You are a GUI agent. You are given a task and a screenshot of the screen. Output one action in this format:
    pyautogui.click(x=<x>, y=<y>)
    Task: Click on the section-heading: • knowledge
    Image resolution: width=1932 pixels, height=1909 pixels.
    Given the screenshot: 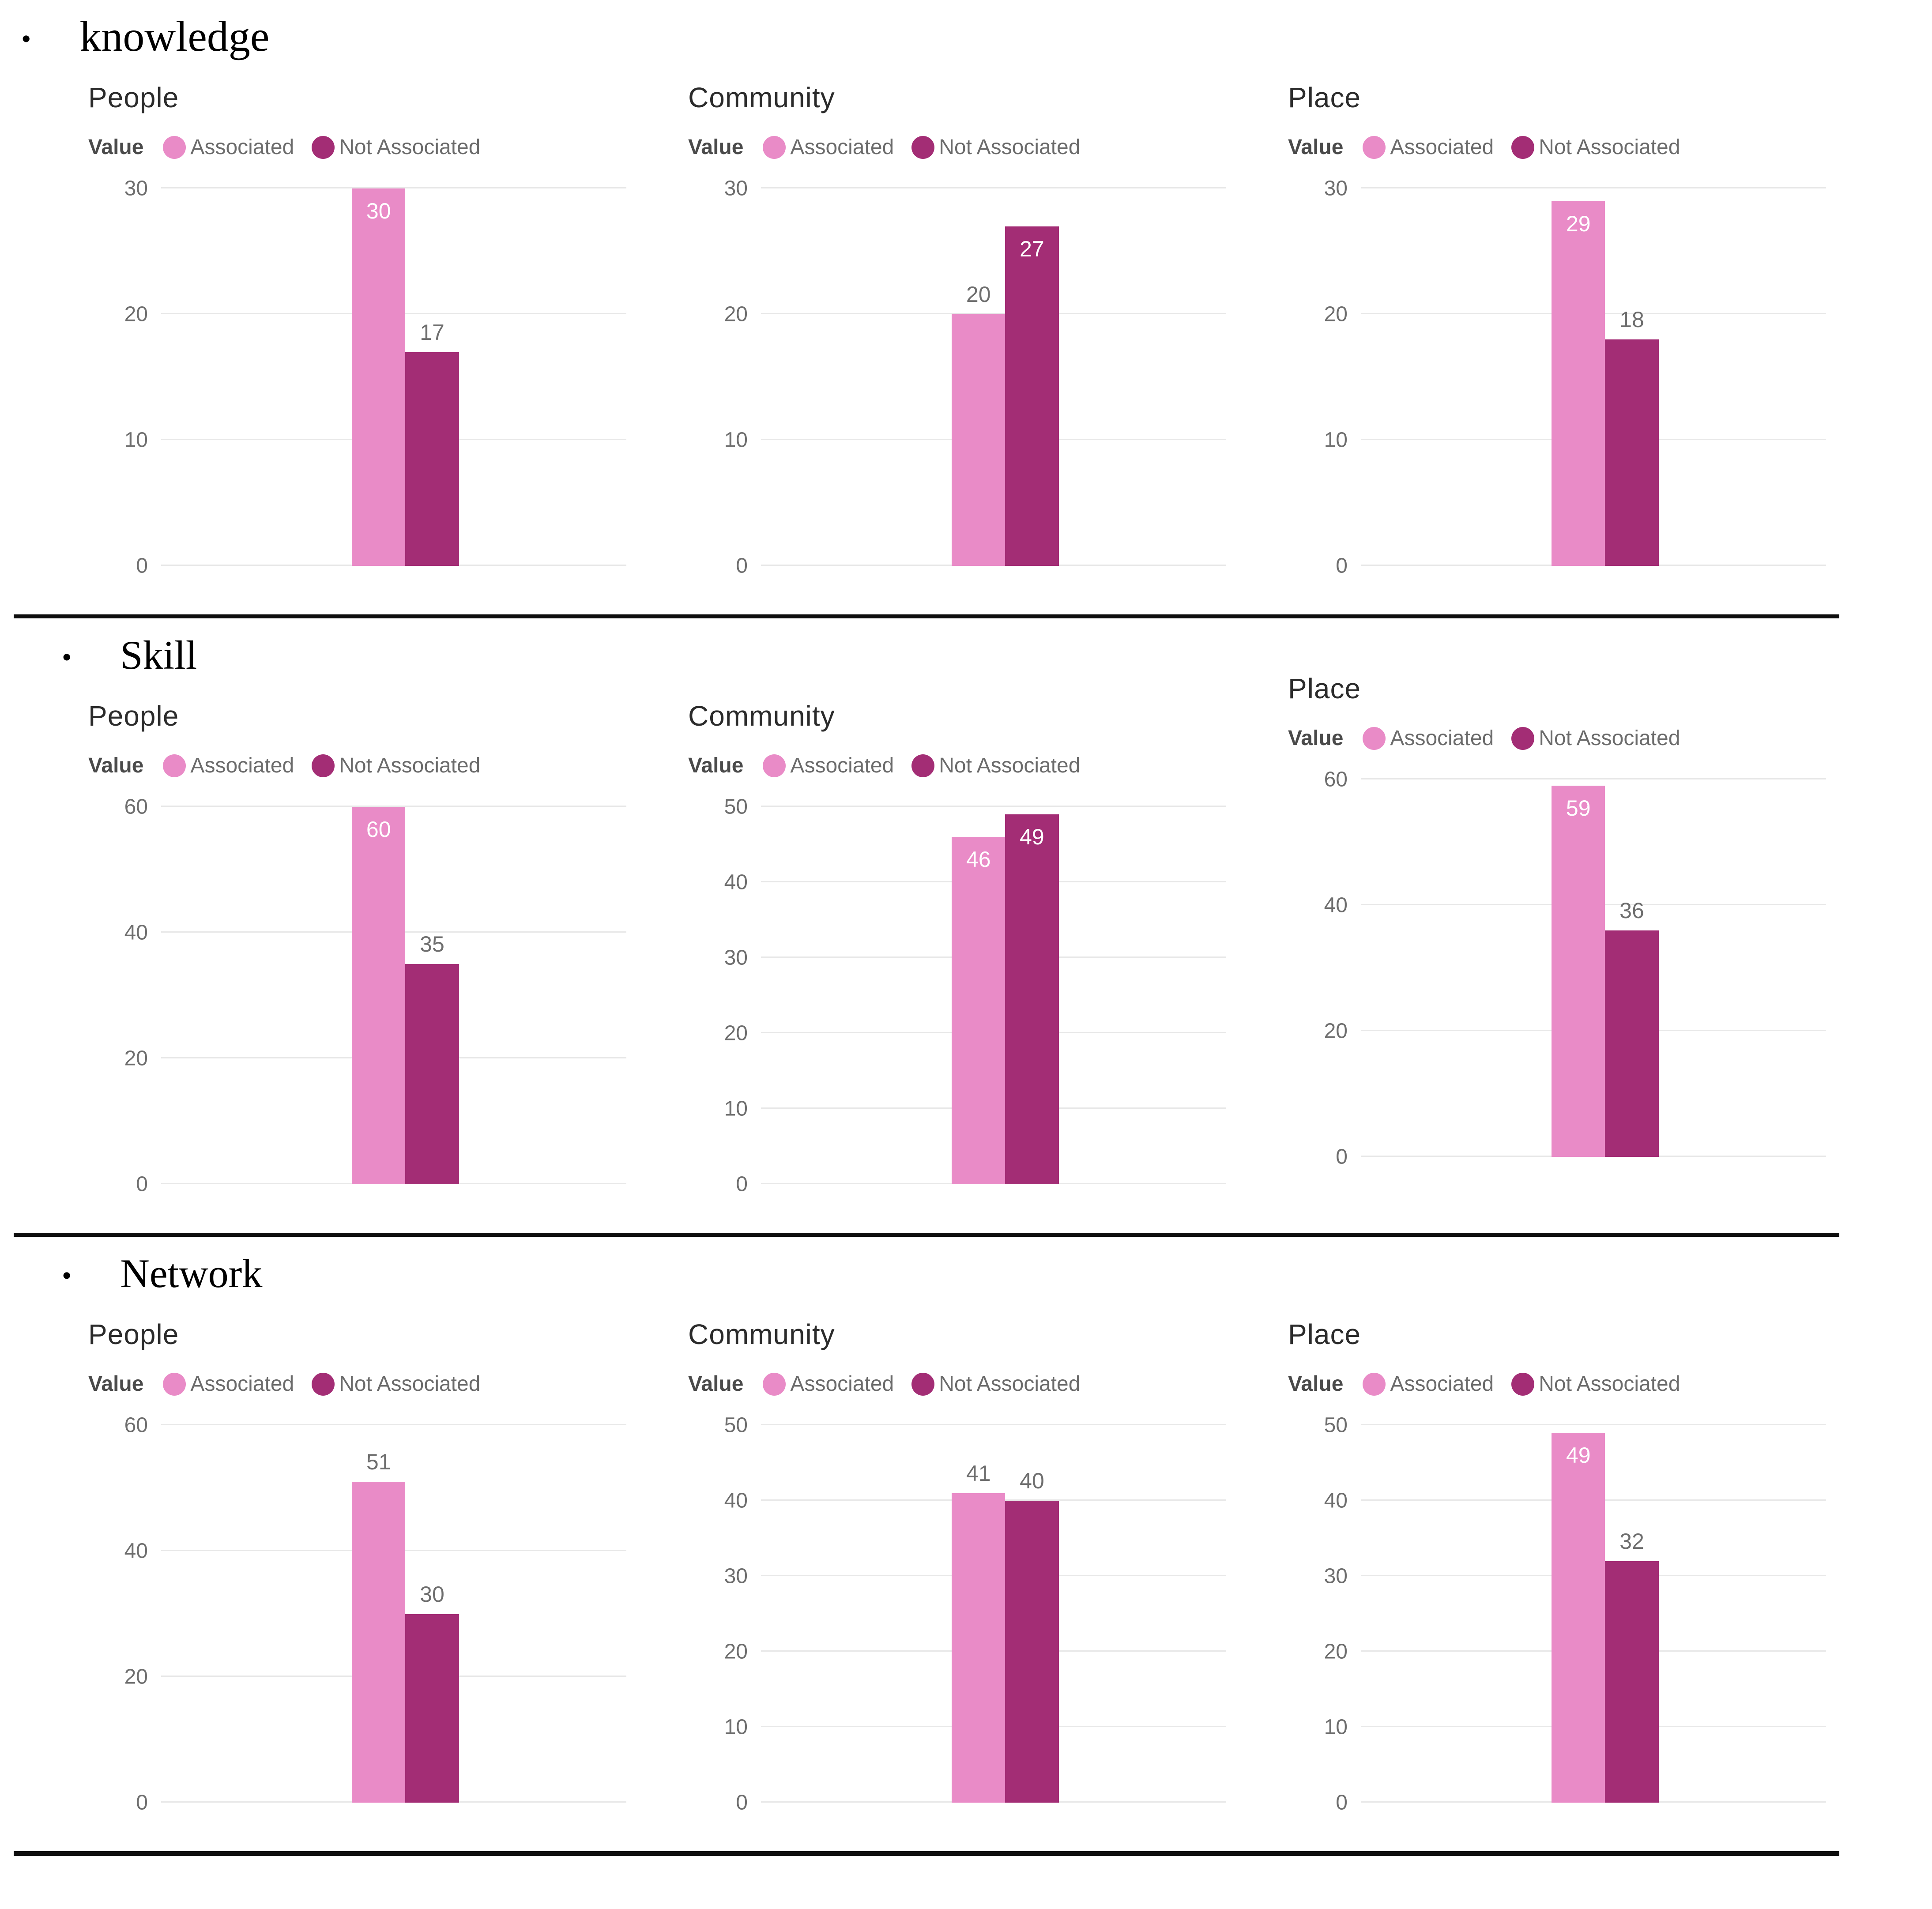 What is the action you would take?
    pyautogui.click(x=966, y=38)
    